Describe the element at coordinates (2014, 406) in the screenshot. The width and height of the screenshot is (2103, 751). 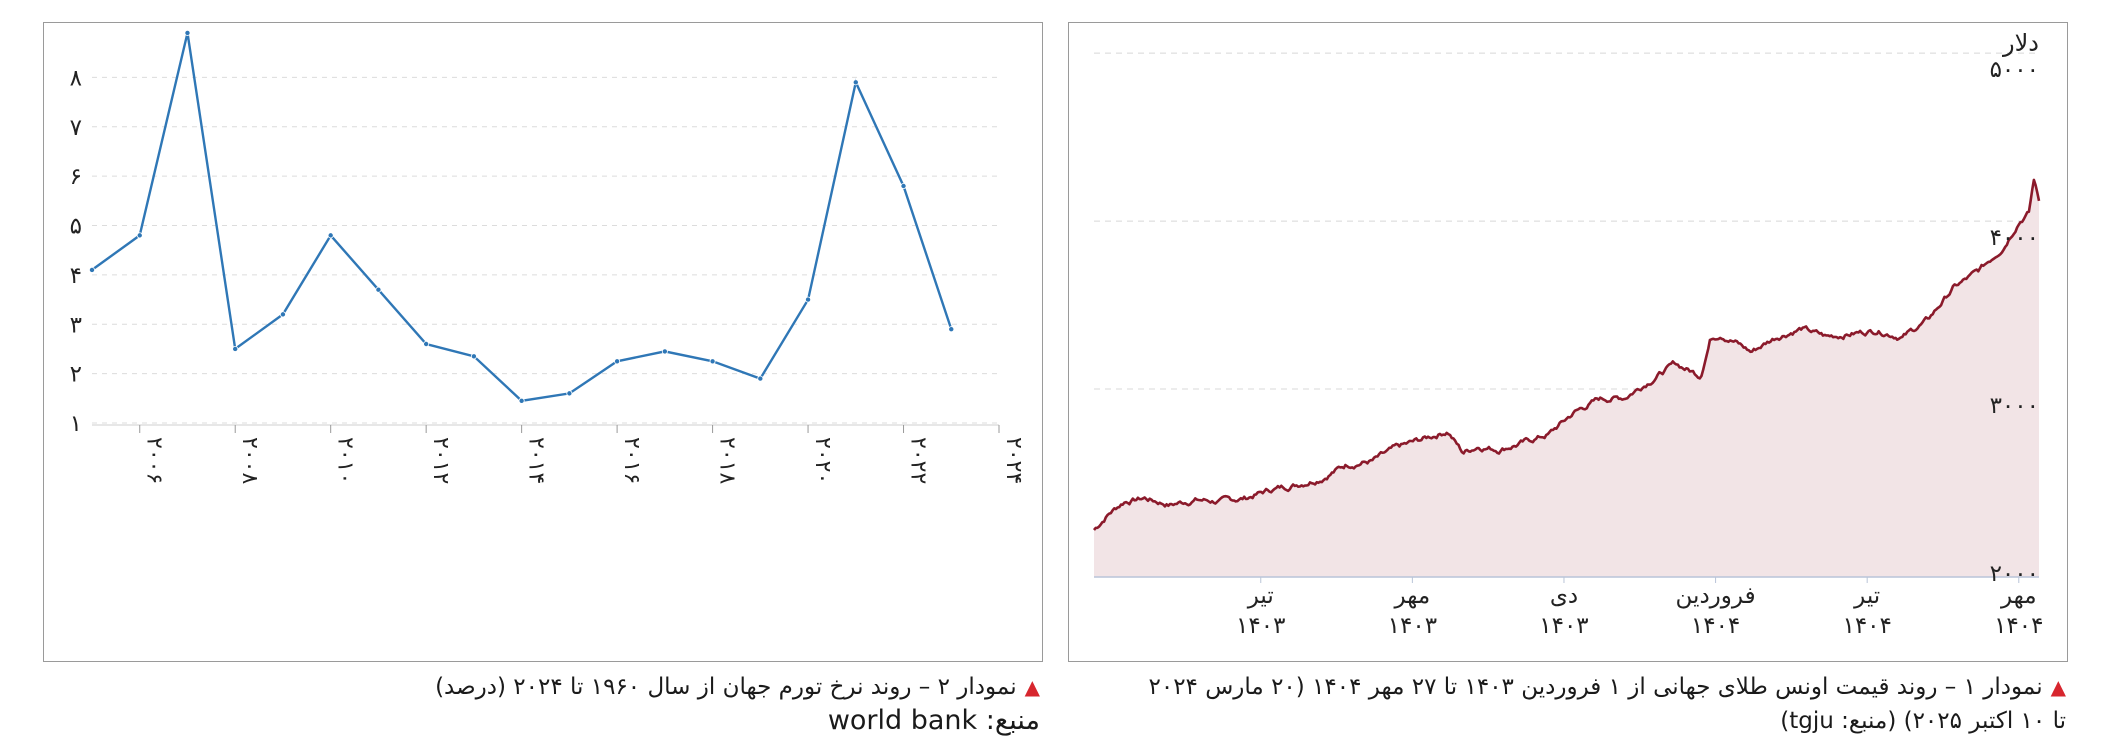
I see `y-tick-label: ۳۰۰۰` at that location.